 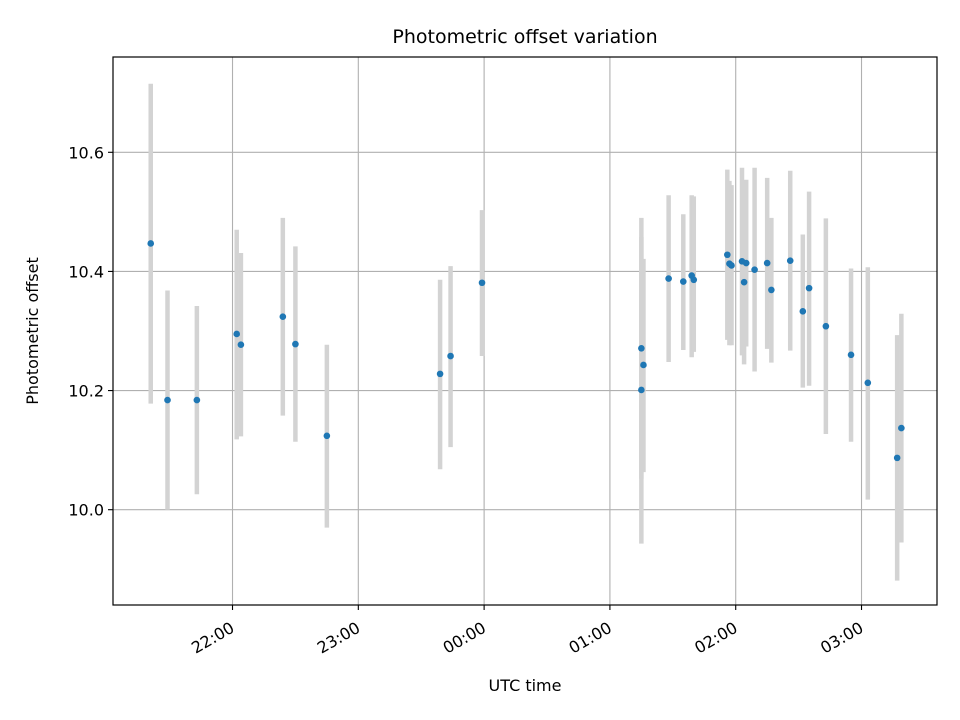 What do you see at coordinates (86, 510) in the screenshot?
I see `y-tick-label: 10.0` at bounding box center [86, 510].